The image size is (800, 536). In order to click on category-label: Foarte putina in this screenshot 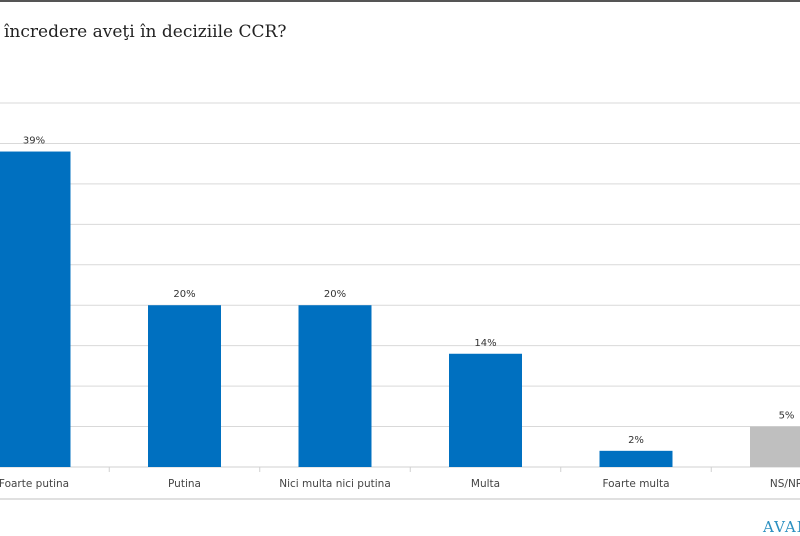, I will do `click(34, 484)`.